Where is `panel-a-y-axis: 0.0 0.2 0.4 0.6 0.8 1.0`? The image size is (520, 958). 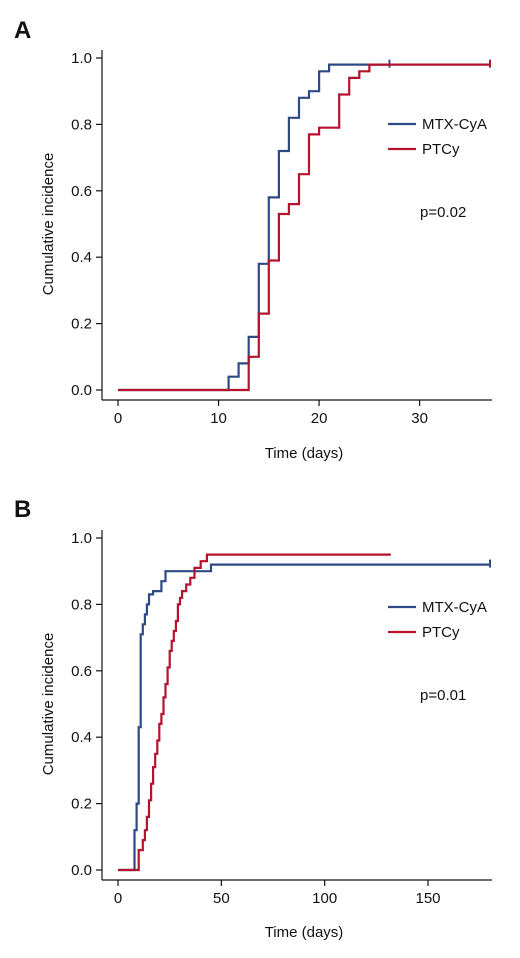 panel-a-y-axis: 0.0 0.2 0.4 0.6 0.8 1.0 is located at coordinates (86, 224).